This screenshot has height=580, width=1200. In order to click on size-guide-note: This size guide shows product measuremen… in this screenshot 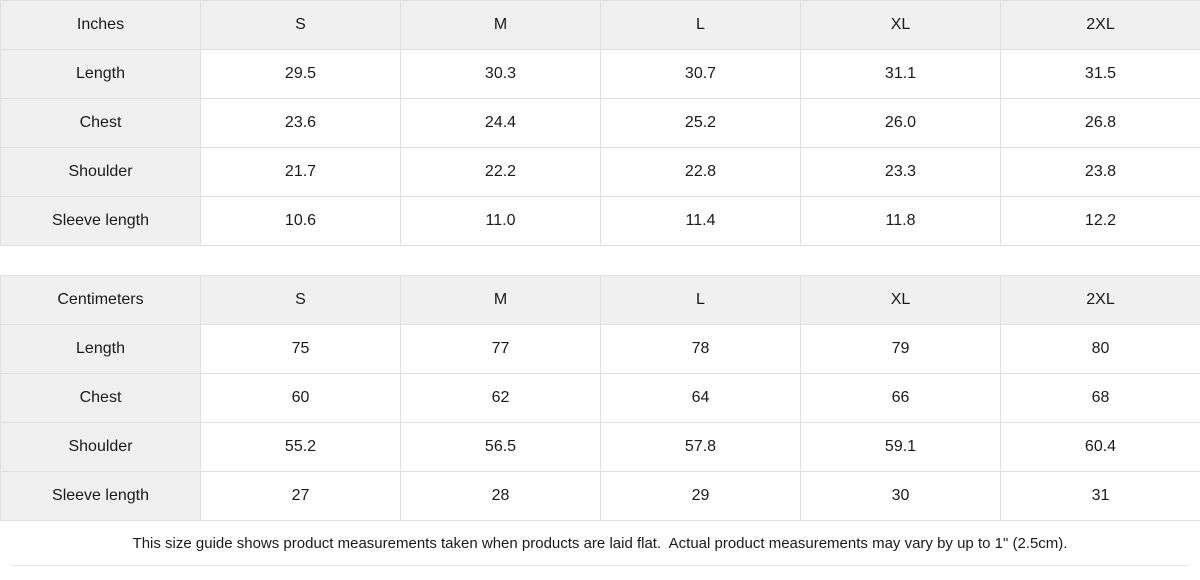, I will do `click(600, 543)`.